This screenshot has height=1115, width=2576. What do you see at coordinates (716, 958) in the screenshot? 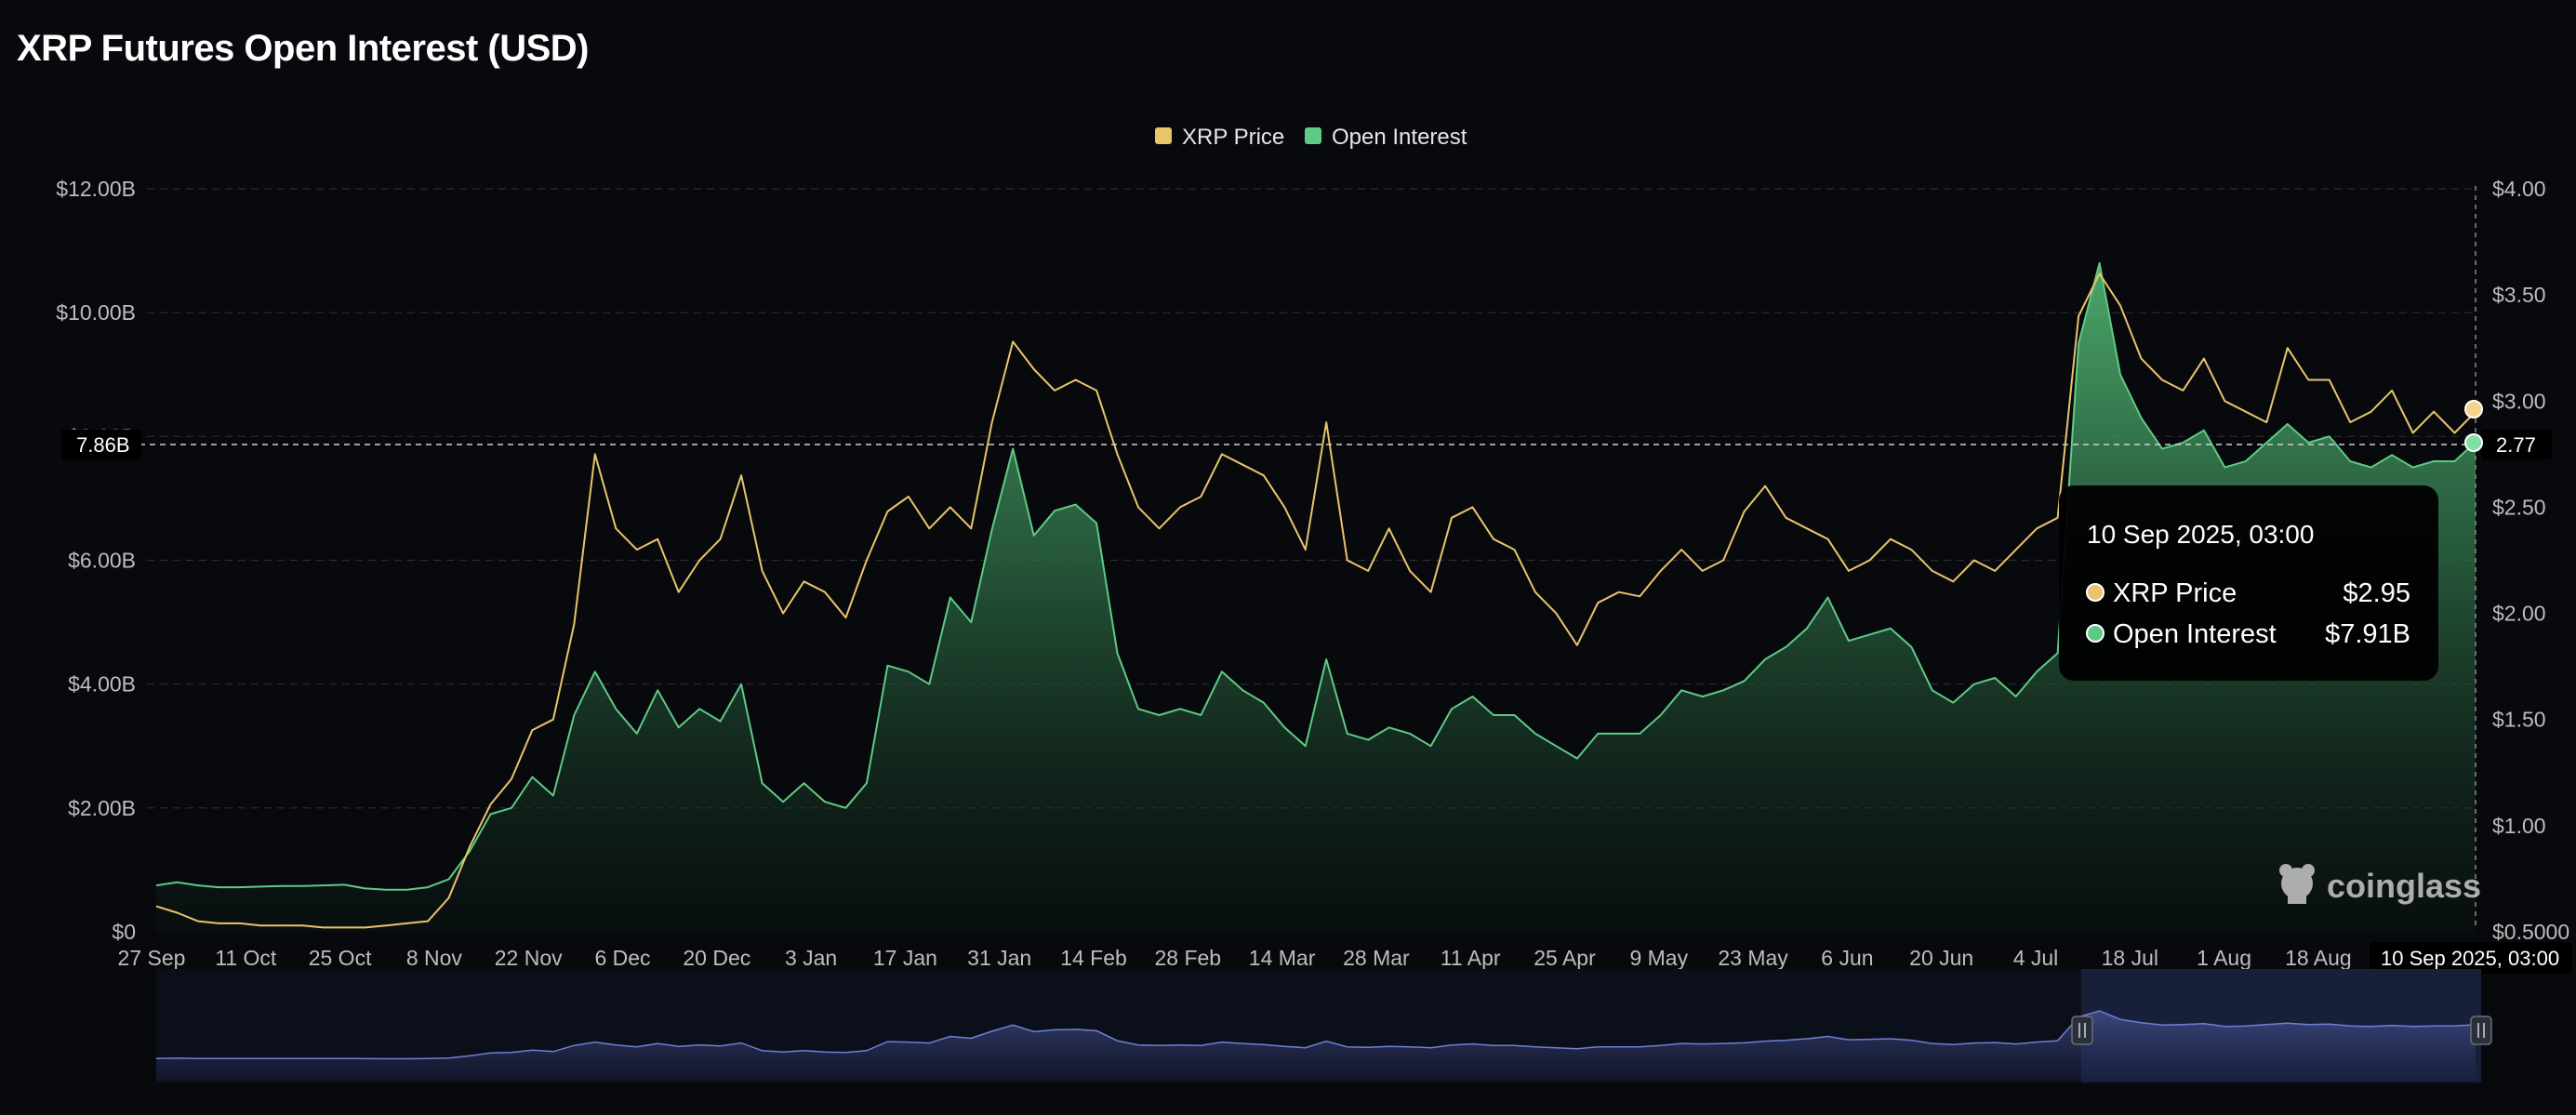
I see `x-tick-label: 20 Dec` at bounding box center [716, 958].